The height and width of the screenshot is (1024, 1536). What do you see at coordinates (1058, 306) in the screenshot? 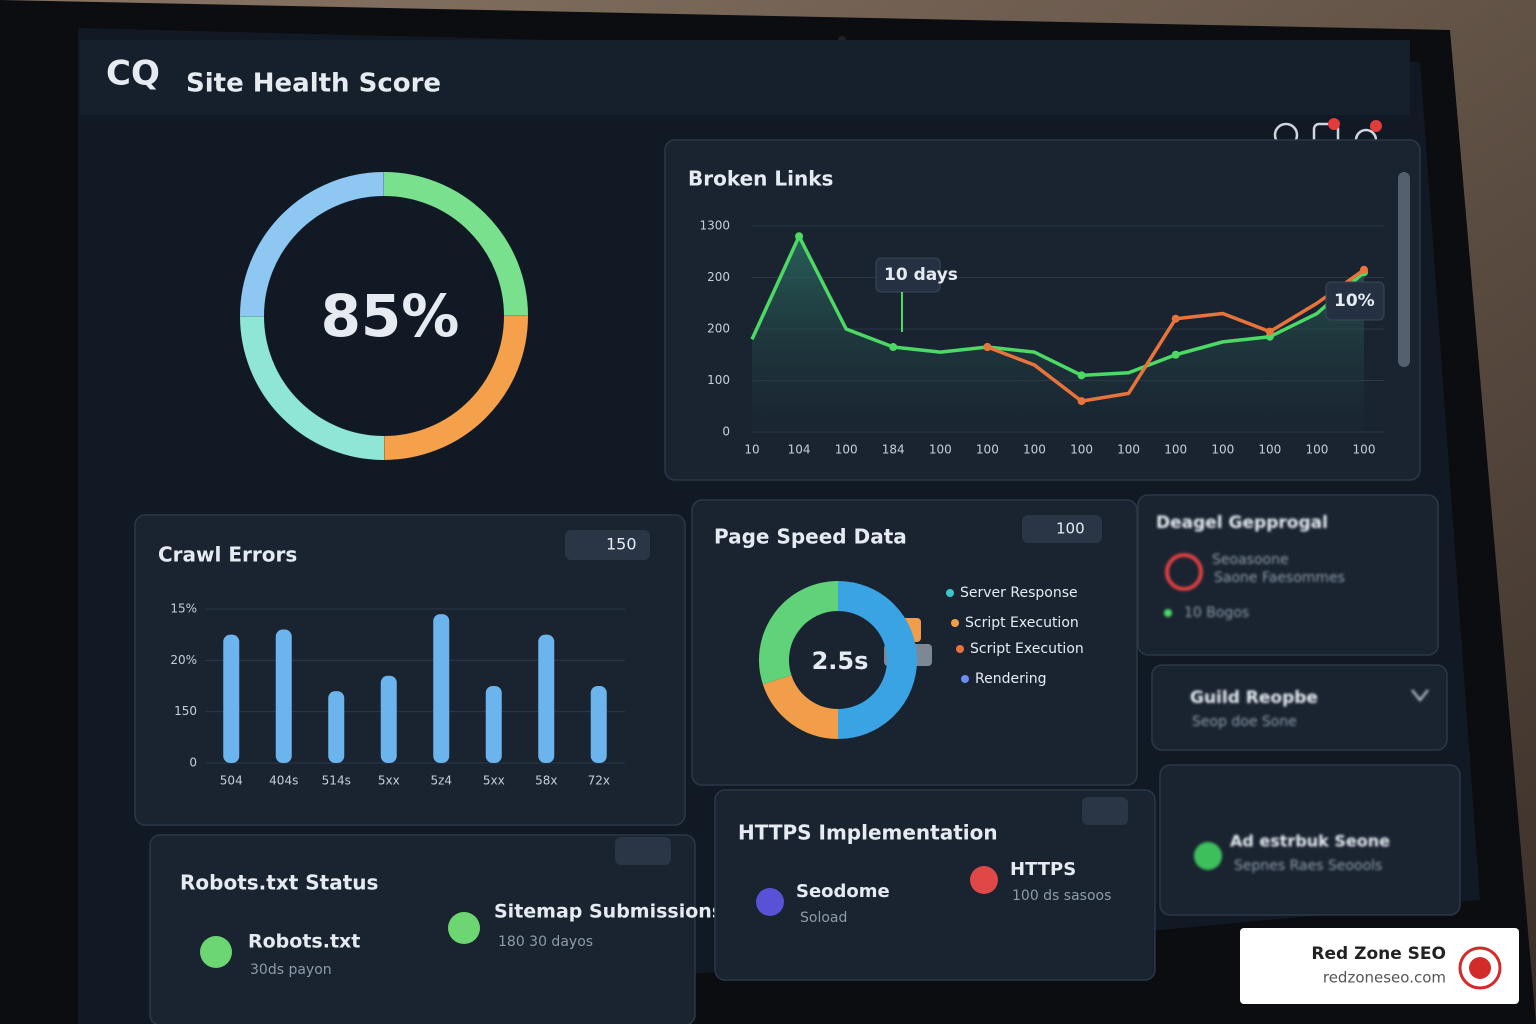
I see `line-series` at bounding box center [1058, 306].